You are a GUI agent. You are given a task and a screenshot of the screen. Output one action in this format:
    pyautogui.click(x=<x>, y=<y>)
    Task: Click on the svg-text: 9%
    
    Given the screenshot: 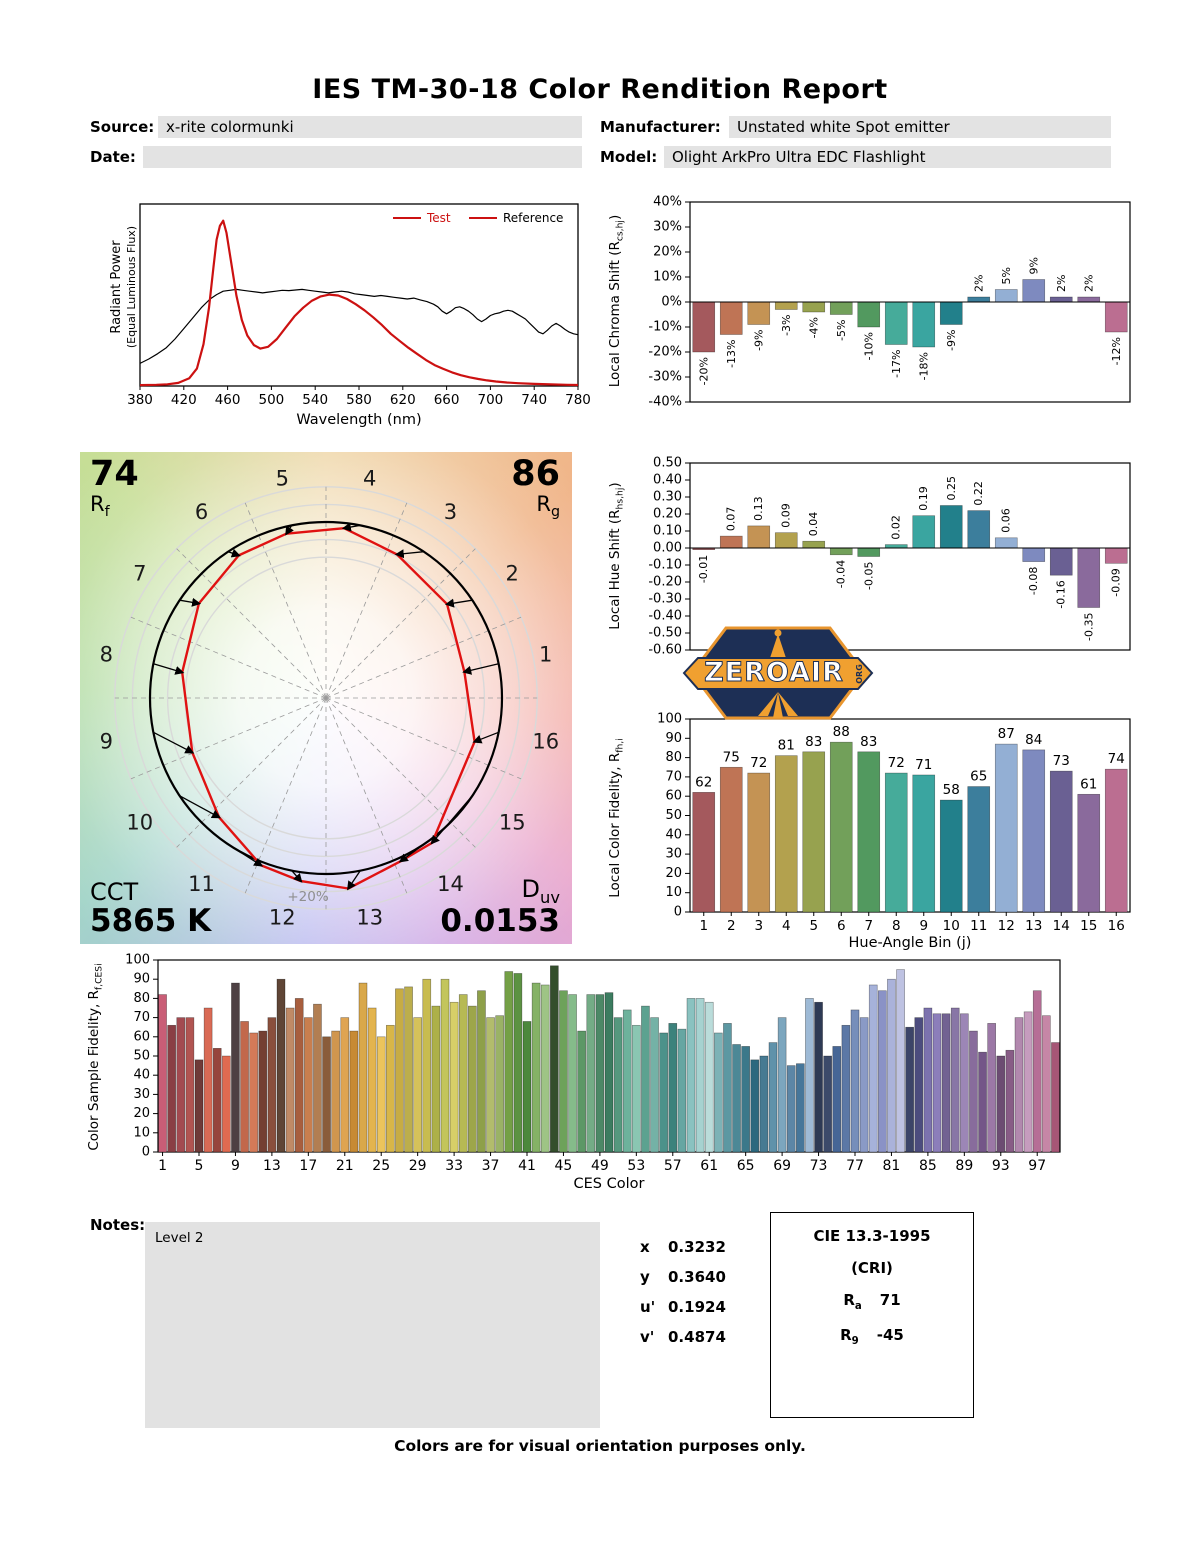 What is the action you would take?
    pyautogui.click(x=1033, y=265)
    